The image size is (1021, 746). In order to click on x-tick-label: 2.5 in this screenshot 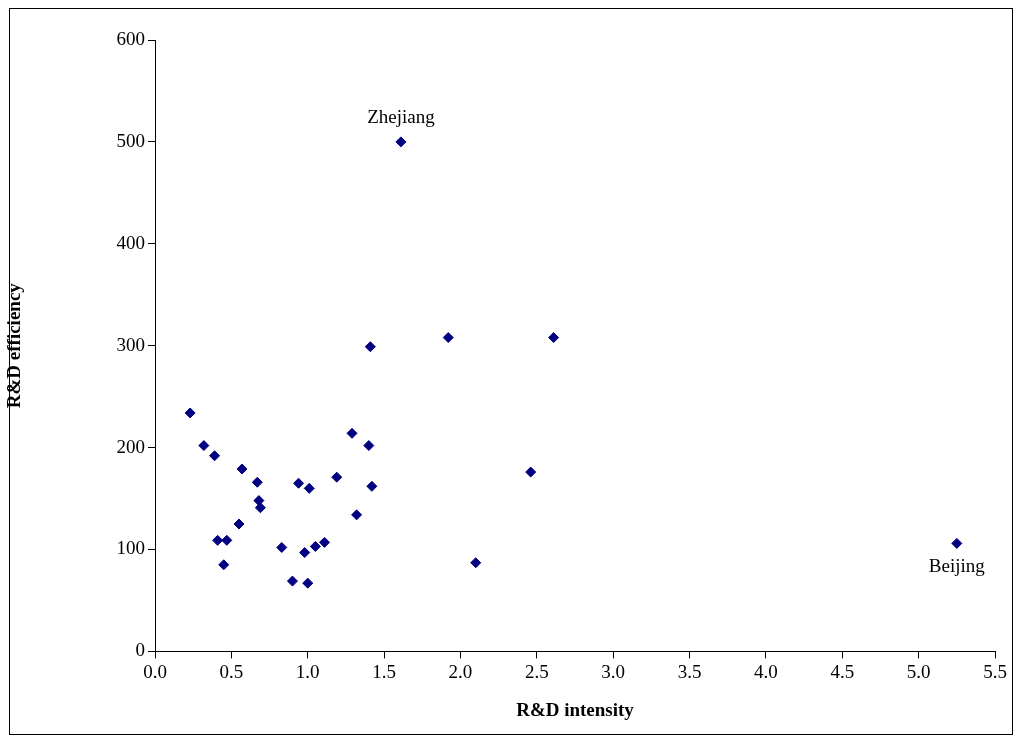, I will do `click(536, 671)`.